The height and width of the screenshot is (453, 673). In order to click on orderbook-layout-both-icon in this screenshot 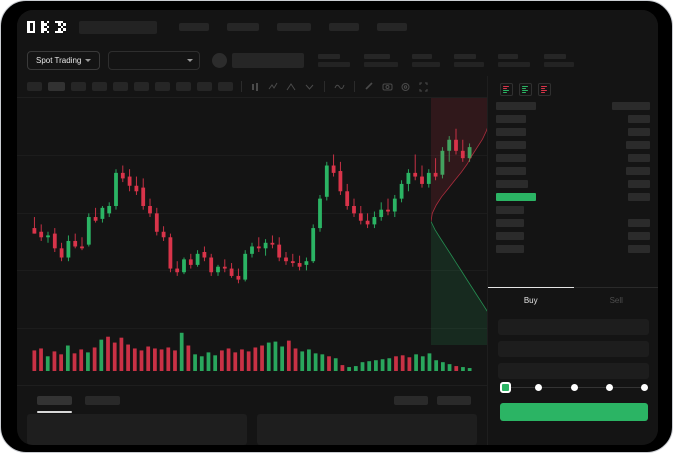, I will do `click(506, 89)`.